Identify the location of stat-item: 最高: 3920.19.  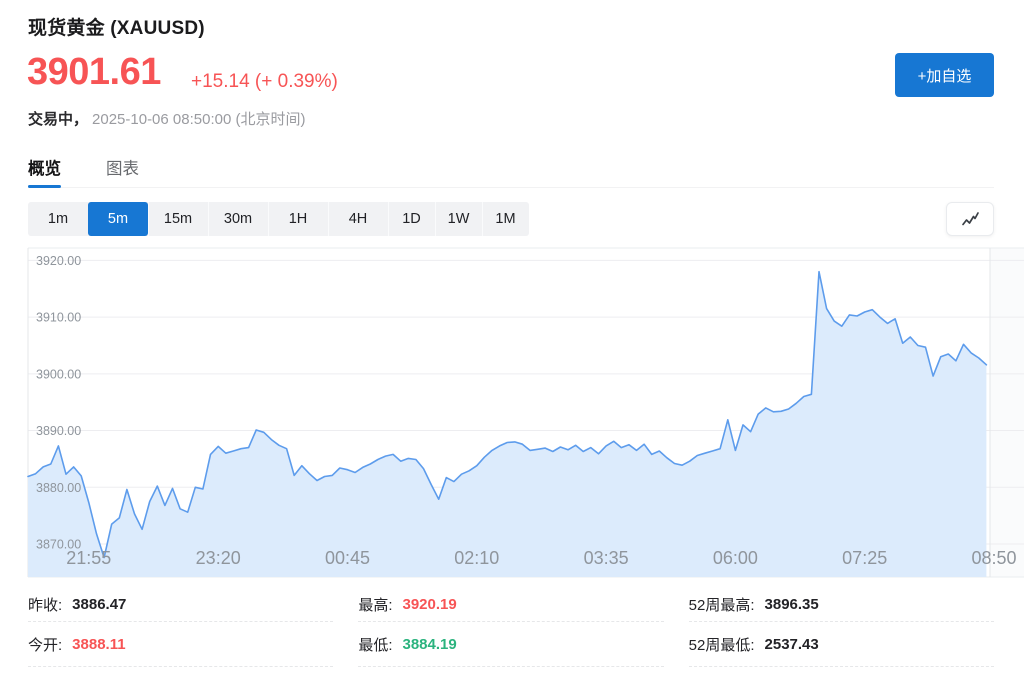
(511, 605).